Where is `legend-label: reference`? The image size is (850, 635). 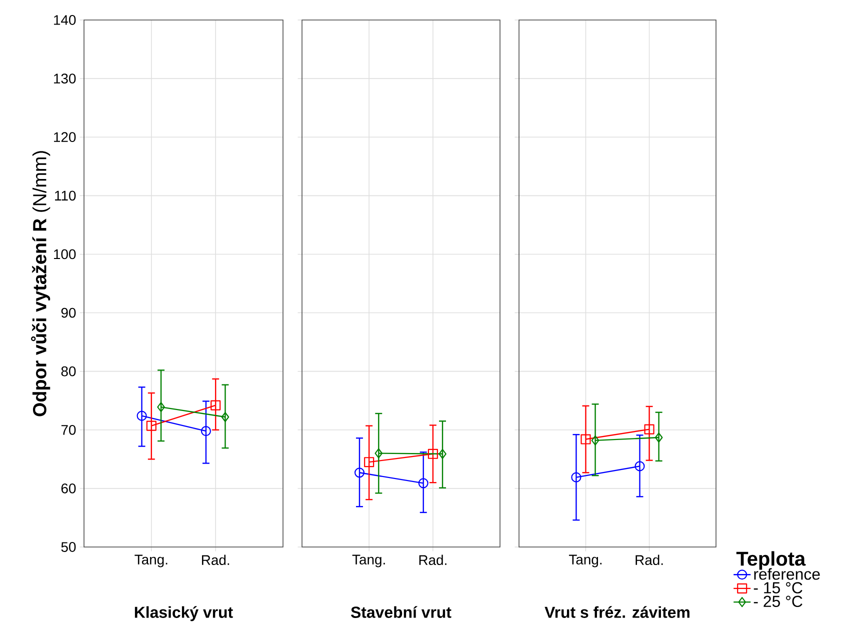
legend-label: reference is located at coordinates (787, 574).